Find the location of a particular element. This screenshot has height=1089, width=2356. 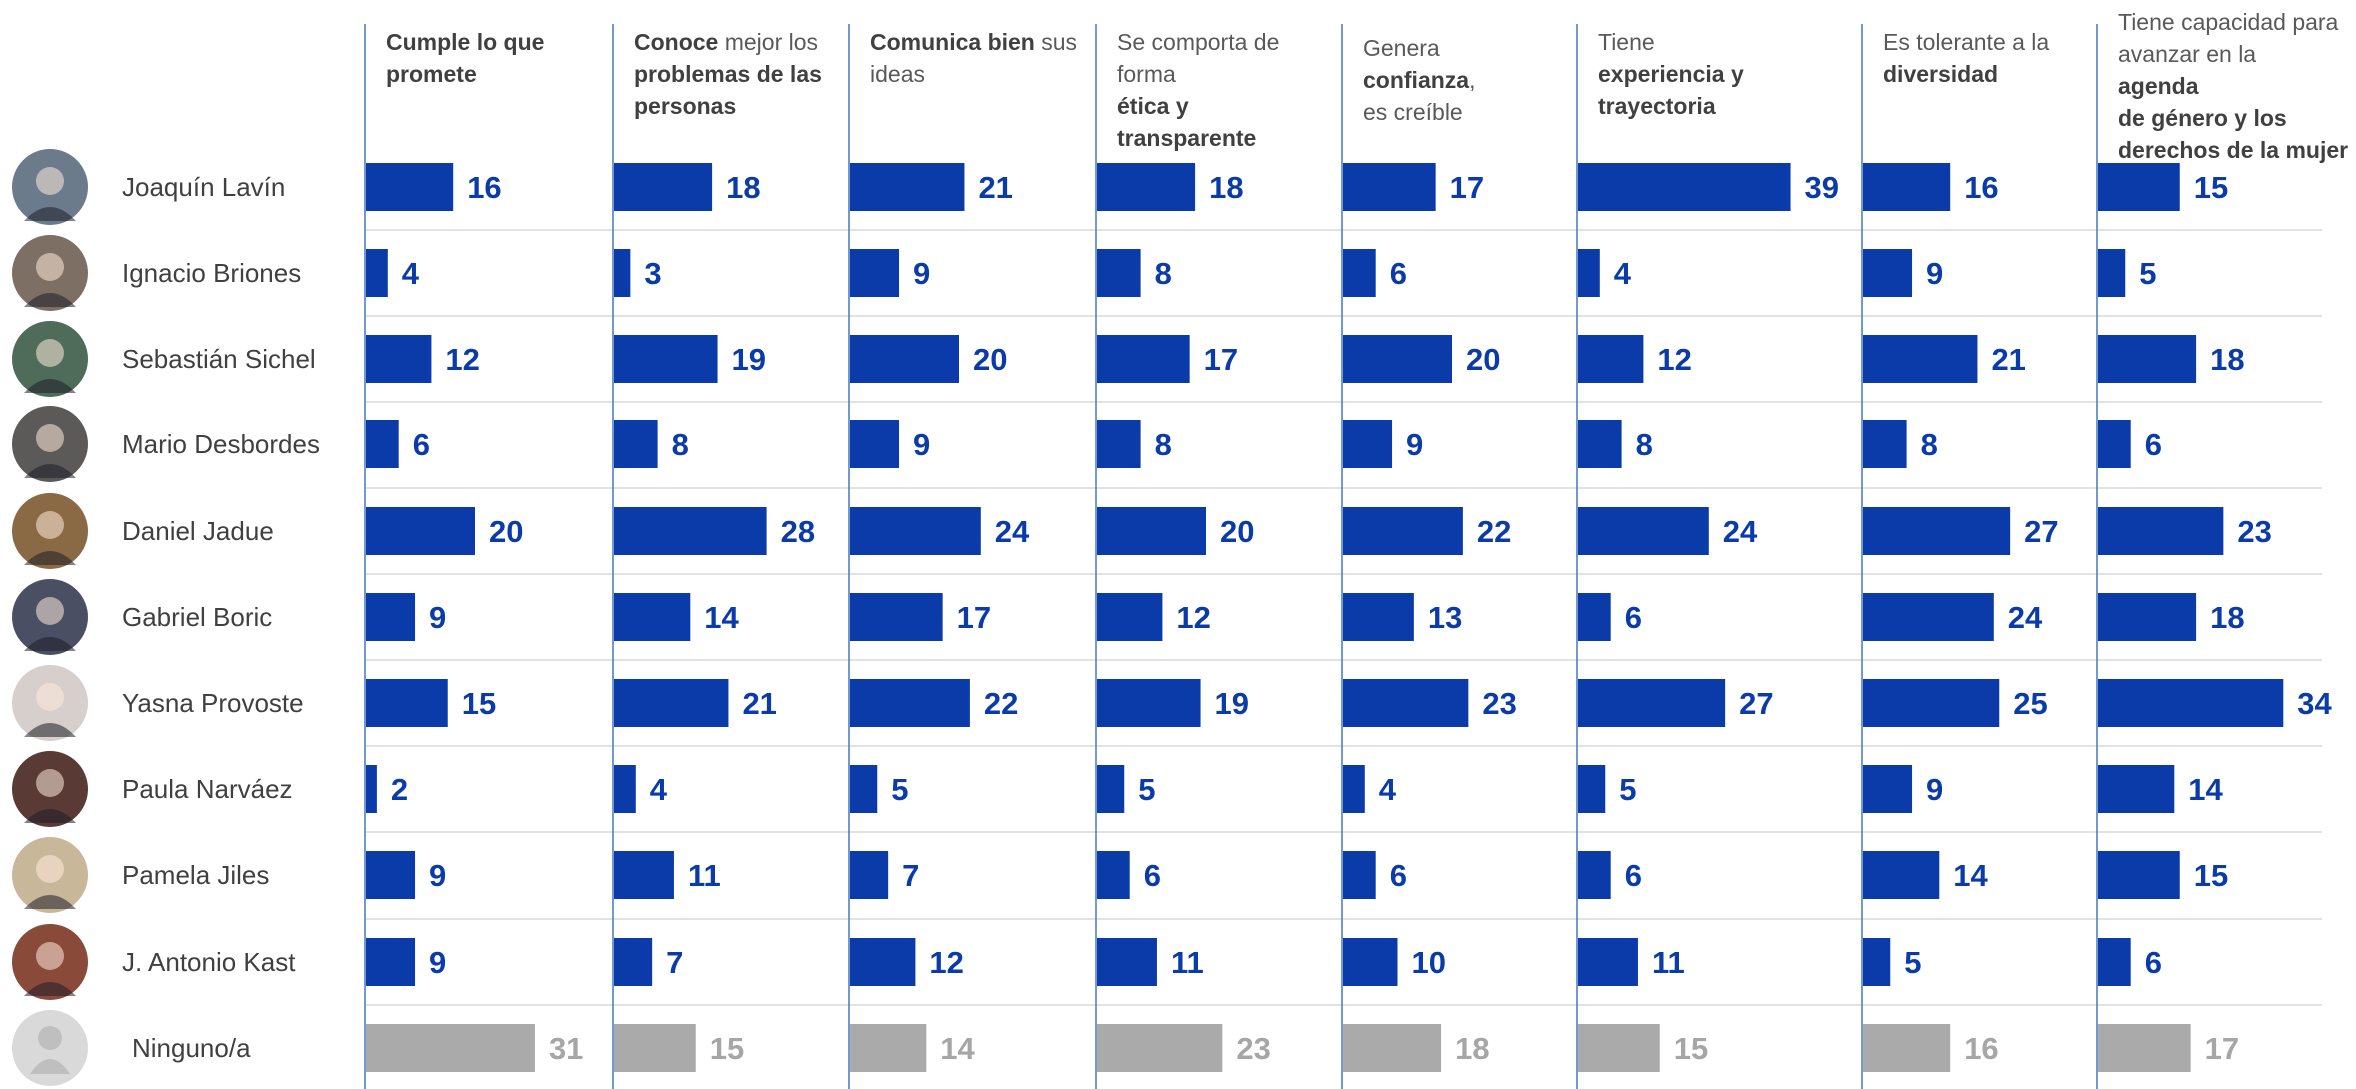

column-header: Conoce mejor los problemas de las personas is located at coordinates (728, 74).